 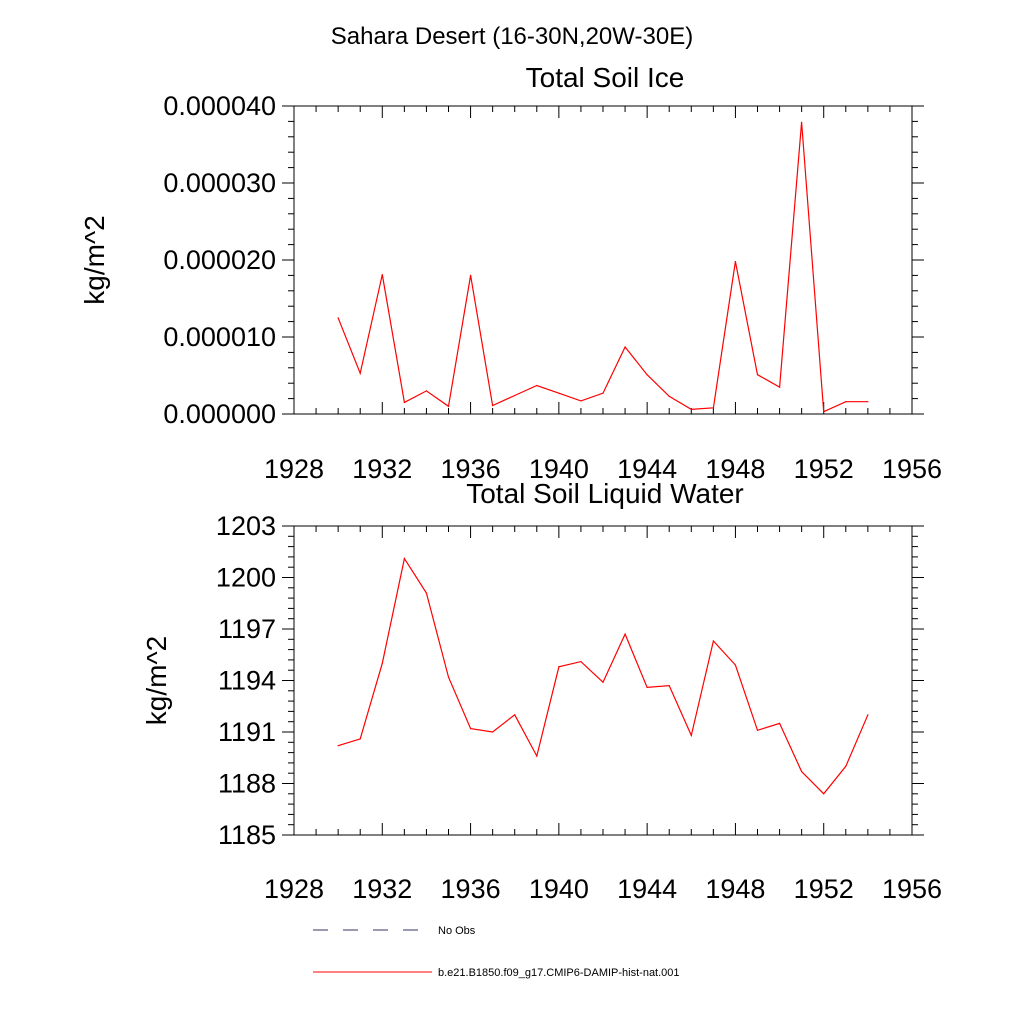 I want to click on y-tick-label: 1197, so click(x=247, y=629).